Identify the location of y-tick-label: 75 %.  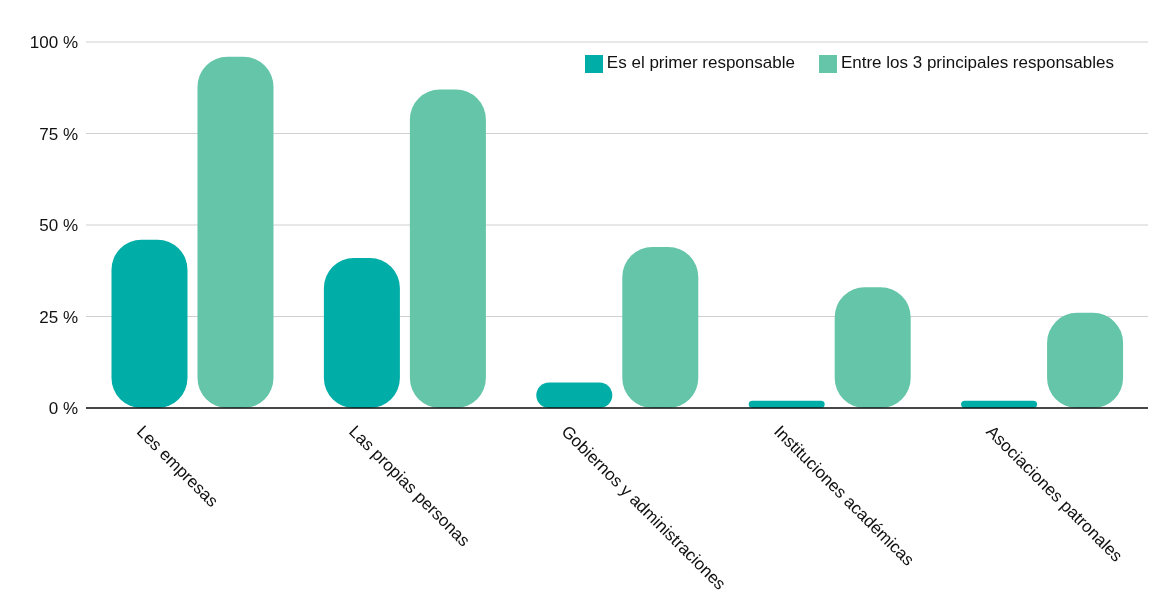
(58, 134).